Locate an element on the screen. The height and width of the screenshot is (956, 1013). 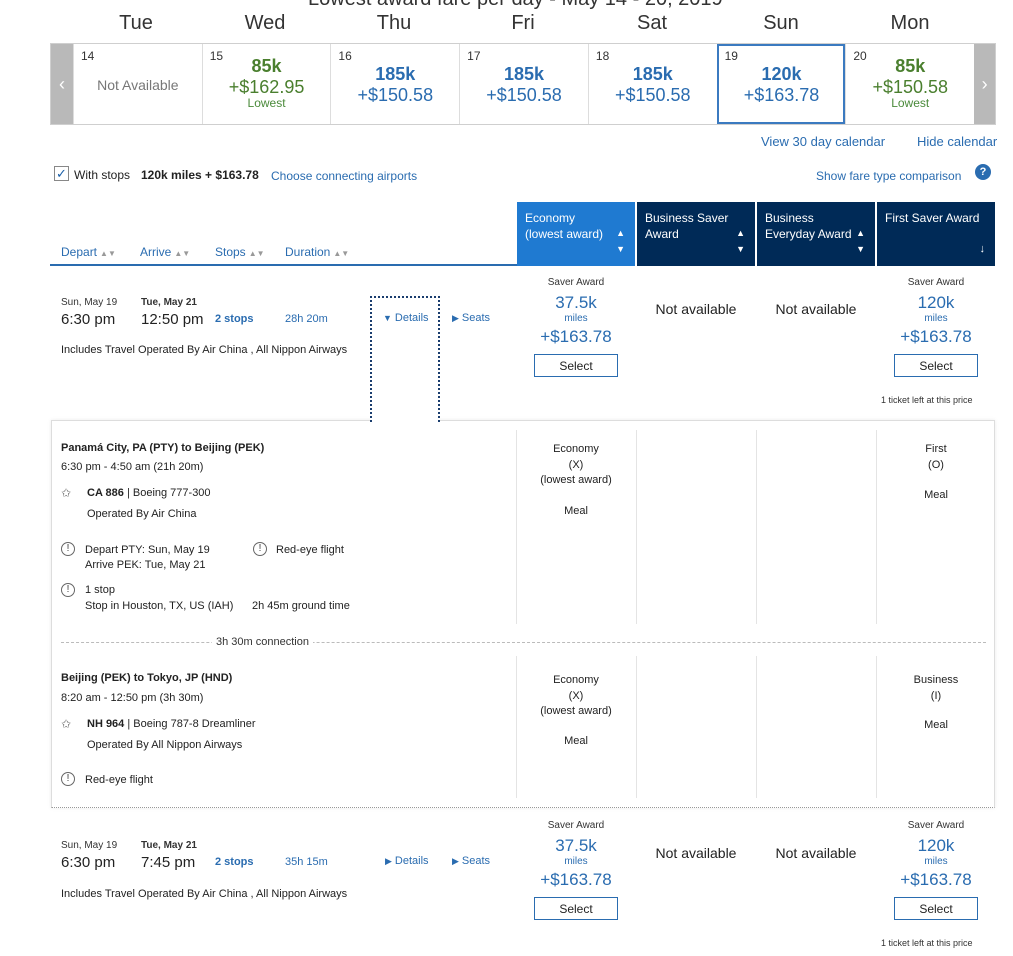
calendar-prev-button: ‹ is located at coordinates (62, 84).